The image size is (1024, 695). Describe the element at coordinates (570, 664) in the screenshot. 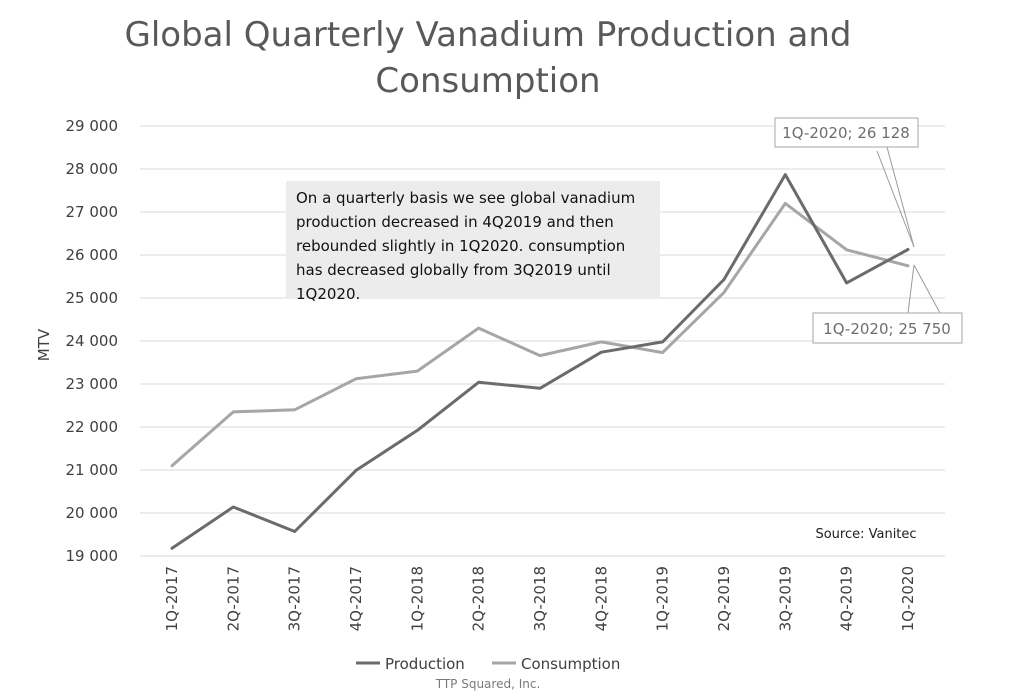

I see `legend-label-consumption: Consumption` at that location.